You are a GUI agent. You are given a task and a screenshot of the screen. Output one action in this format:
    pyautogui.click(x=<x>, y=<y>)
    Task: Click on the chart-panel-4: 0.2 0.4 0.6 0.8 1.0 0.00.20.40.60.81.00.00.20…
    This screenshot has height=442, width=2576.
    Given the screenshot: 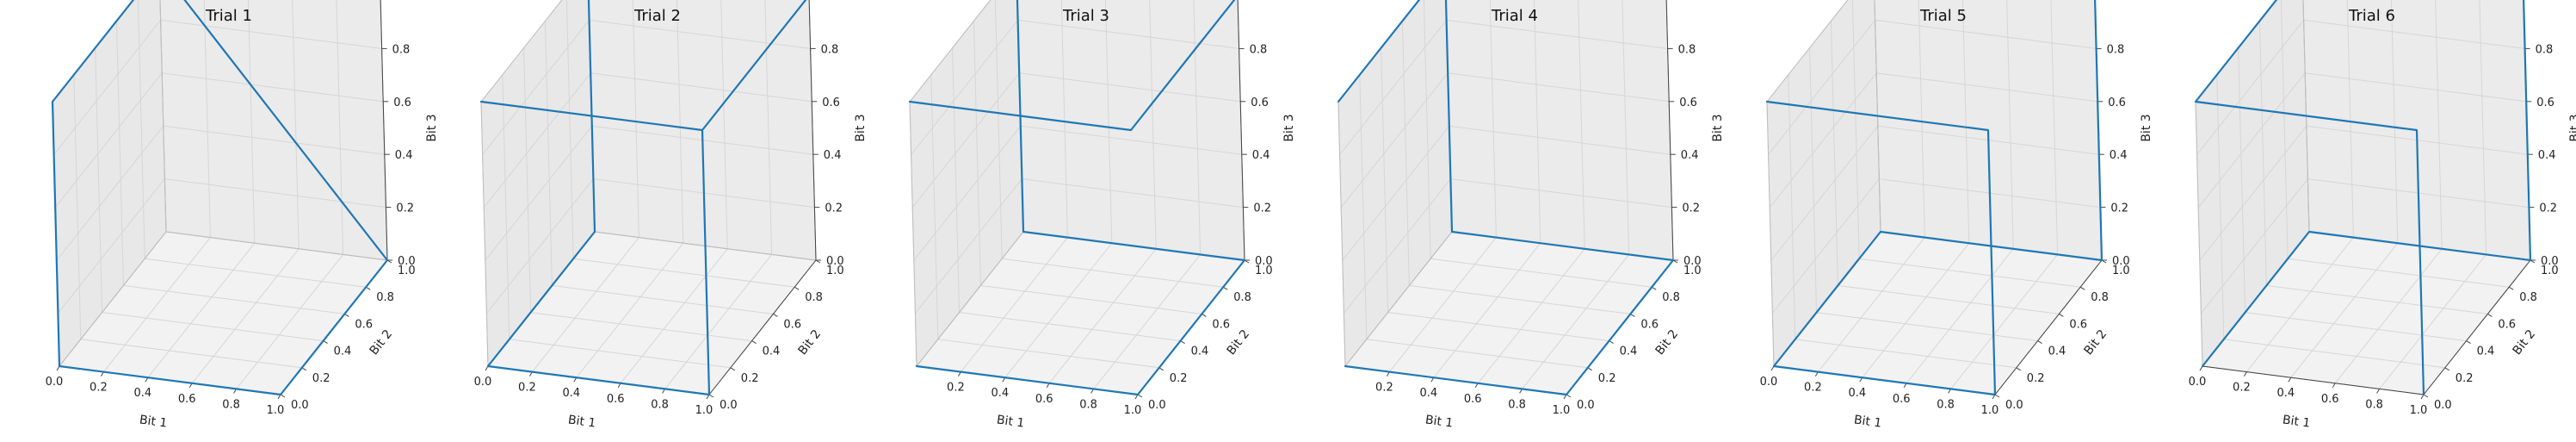 What is the action you would take?
    pyautogui.click(x=1531, y=215)
    